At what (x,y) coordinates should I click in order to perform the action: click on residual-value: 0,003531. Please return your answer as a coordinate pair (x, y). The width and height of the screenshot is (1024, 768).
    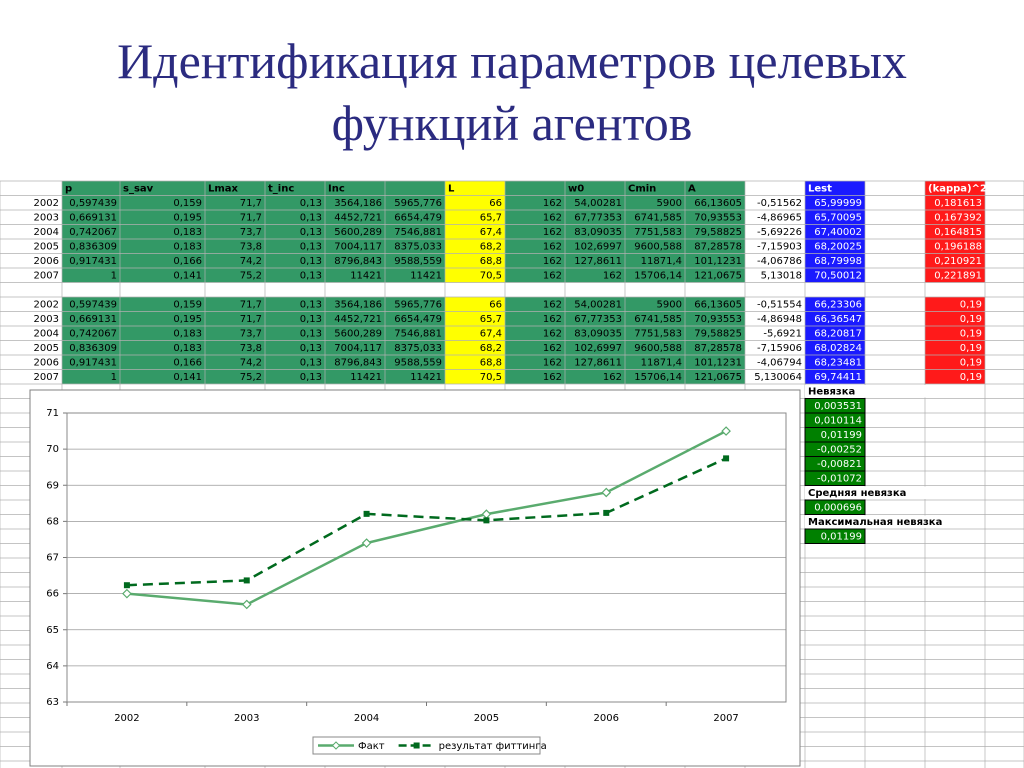
    Looking at the image, I should click on (838, 406).